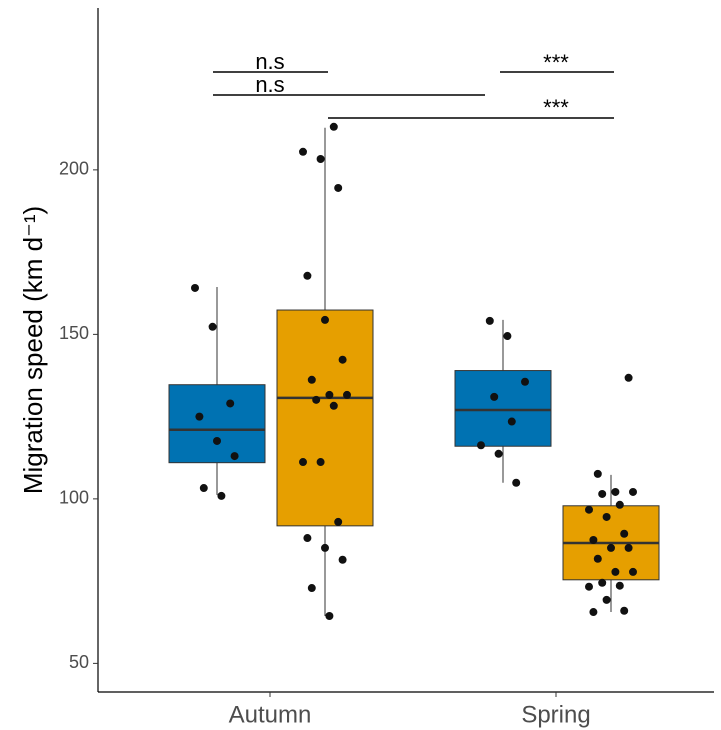 Image resolution: width=721 pixels, height=730 pixels. Describe the element at coordinates (79, 662) in the screenshot. I see `y-tick-label: 50` at that location.